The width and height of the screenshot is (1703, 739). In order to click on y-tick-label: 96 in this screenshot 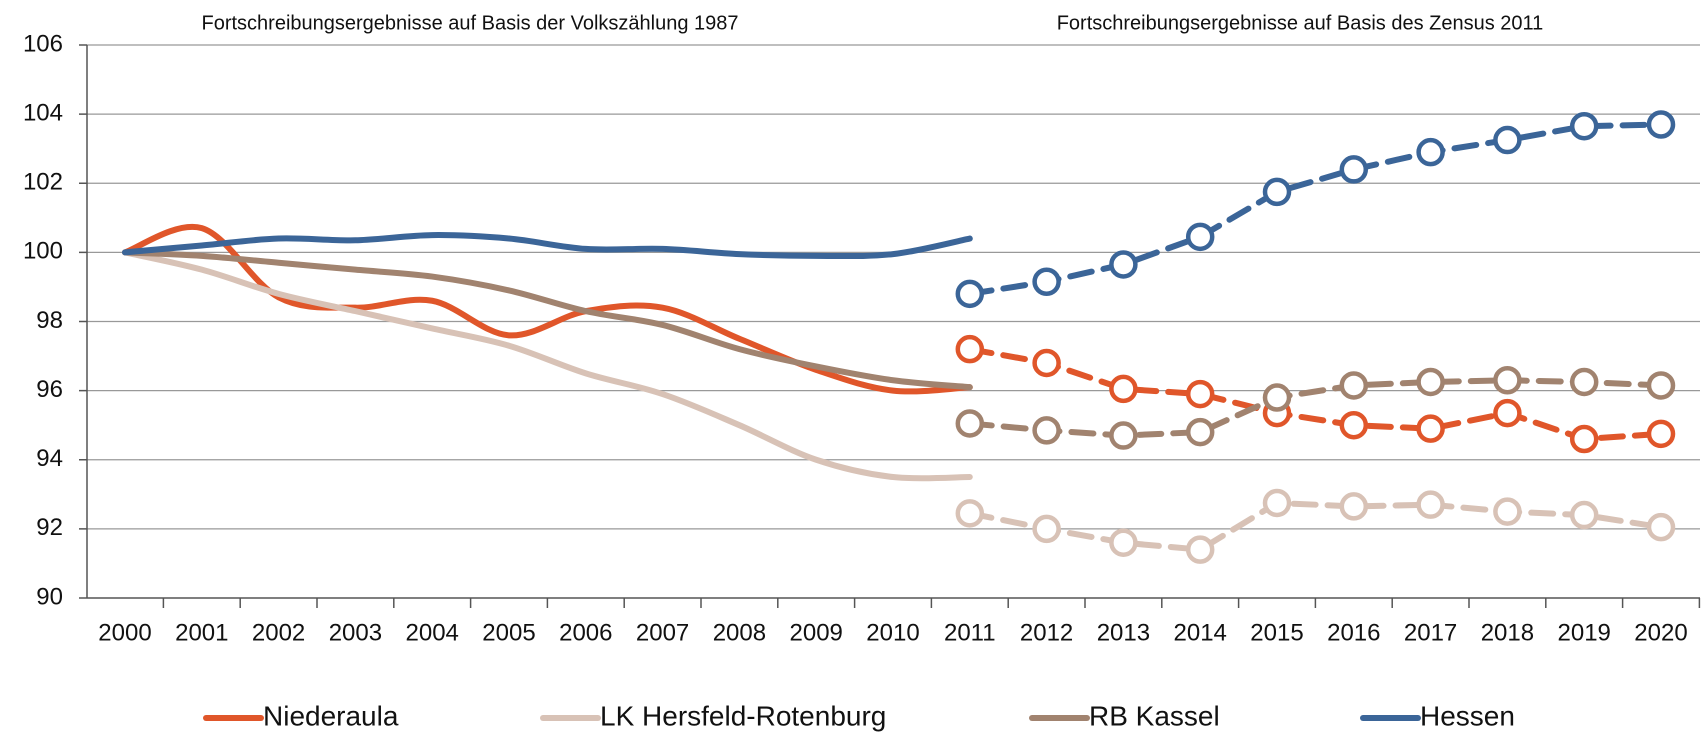, I will do `click(49, 389)`.